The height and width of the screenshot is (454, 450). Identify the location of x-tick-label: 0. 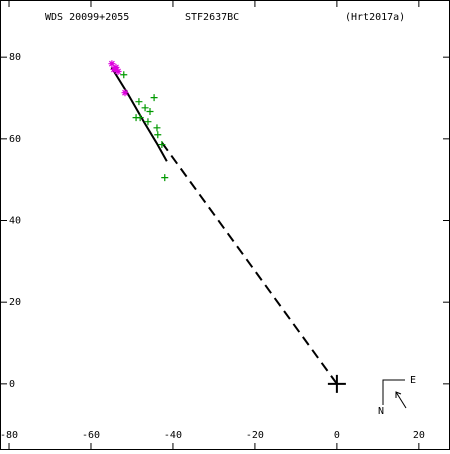
(337, 435).